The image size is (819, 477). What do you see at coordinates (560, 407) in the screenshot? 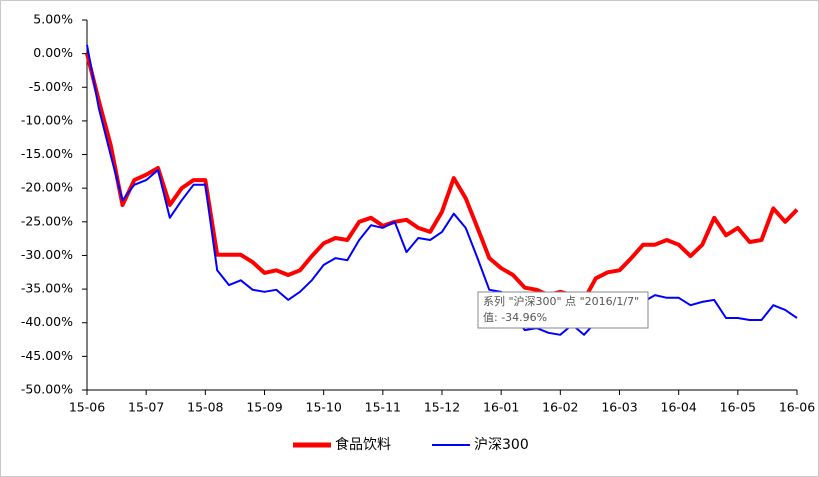
I see `x-tick-label: 16-02` at bounding box center [560, 407].